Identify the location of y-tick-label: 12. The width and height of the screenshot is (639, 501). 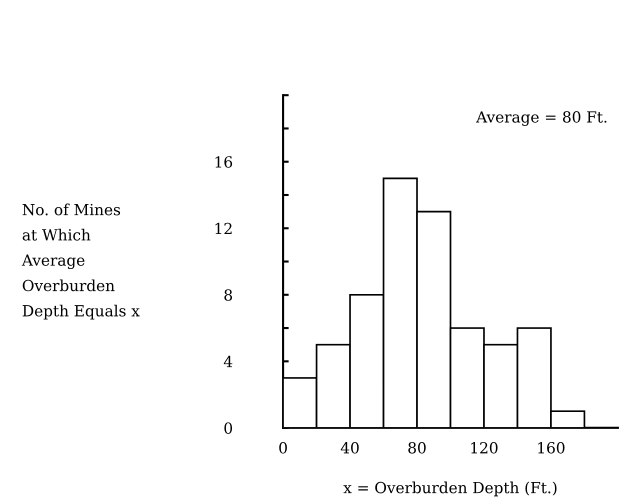
(224, 228).